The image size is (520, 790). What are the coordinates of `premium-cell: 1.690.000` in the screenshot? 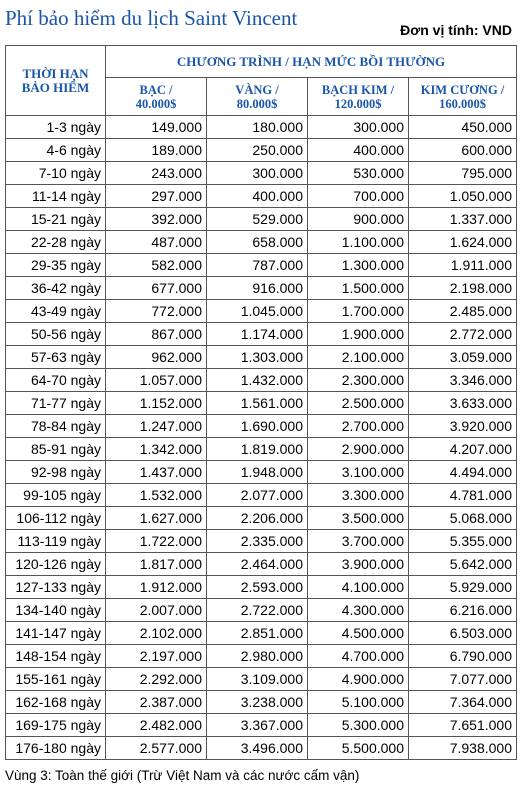 It's located at (257, 426).